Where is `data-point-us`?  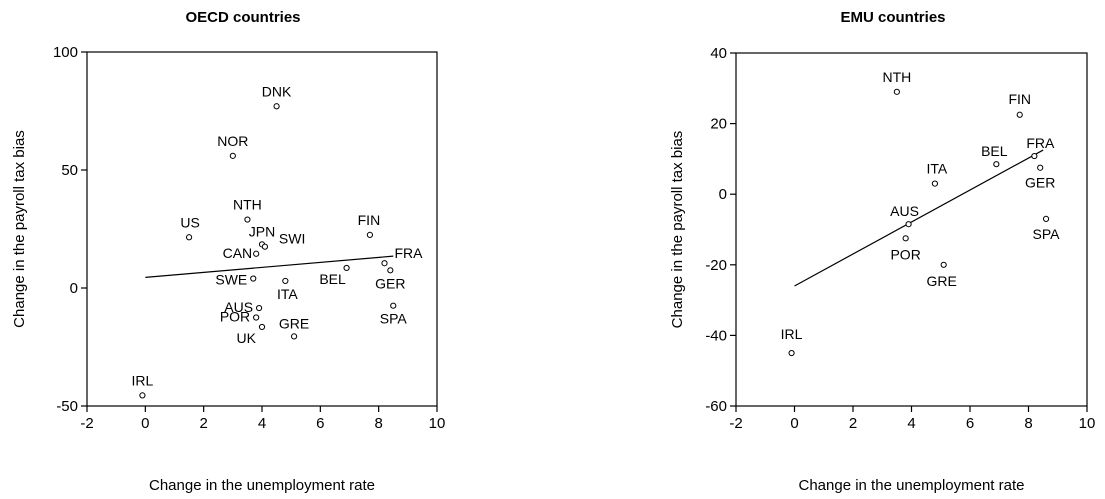
data-point-us is located at coordinates (189, 237).